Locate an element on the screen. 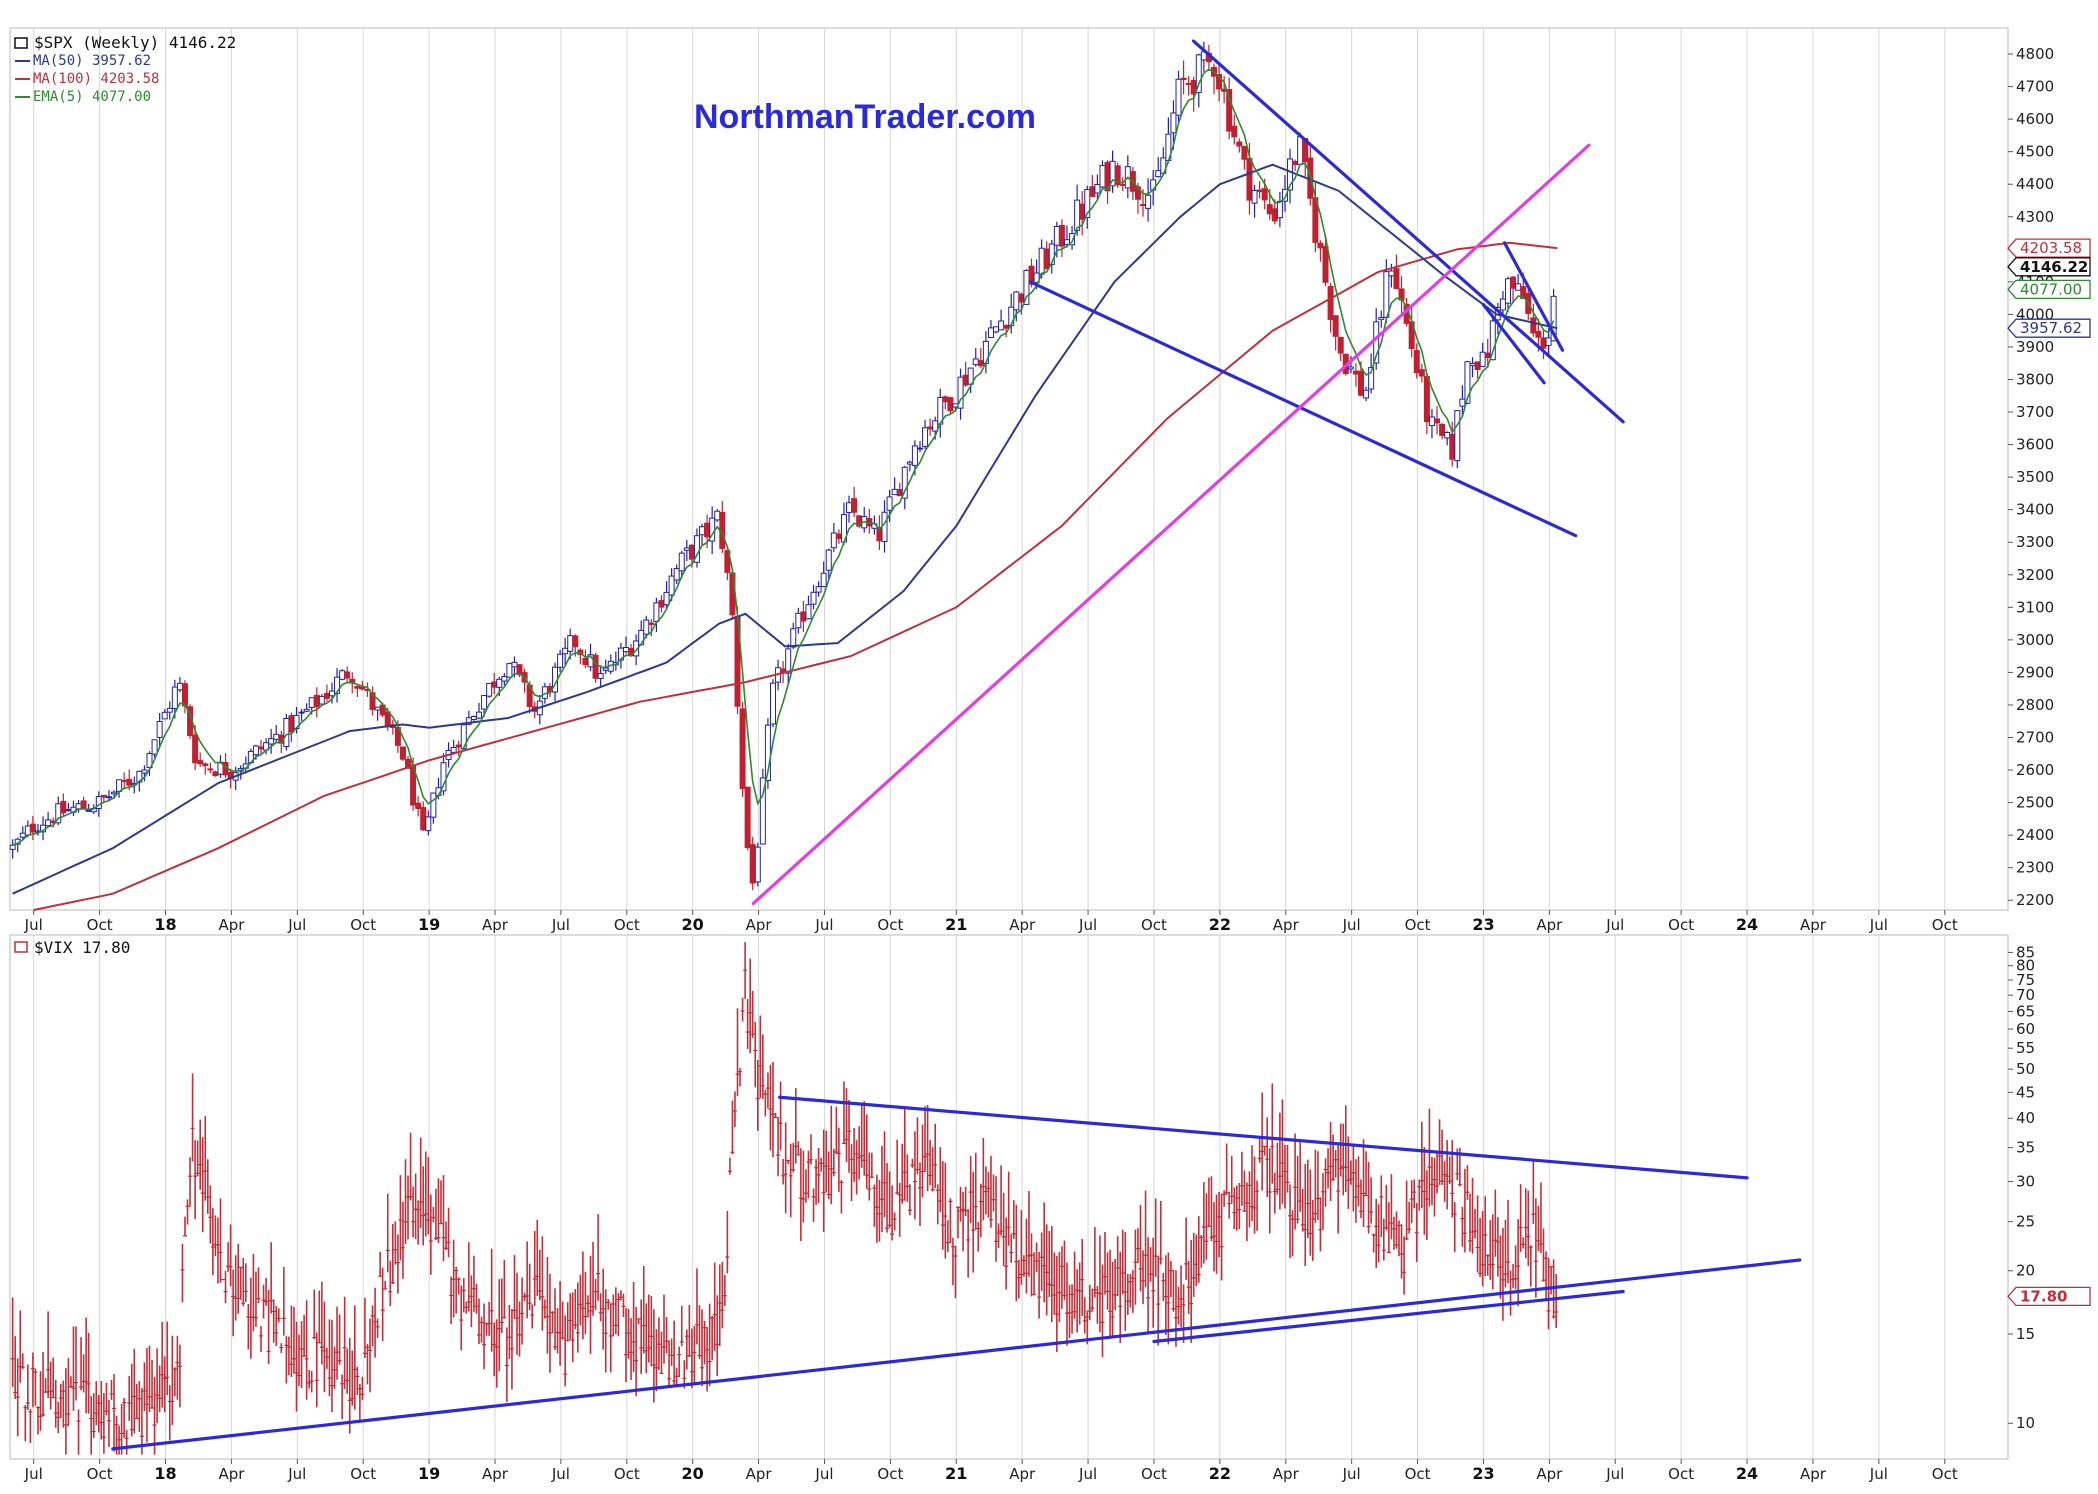 The width and height of the screenshot is (2098, 1494). watermark-text: NorthmanTrader.com is located at coordinates (865, 117).